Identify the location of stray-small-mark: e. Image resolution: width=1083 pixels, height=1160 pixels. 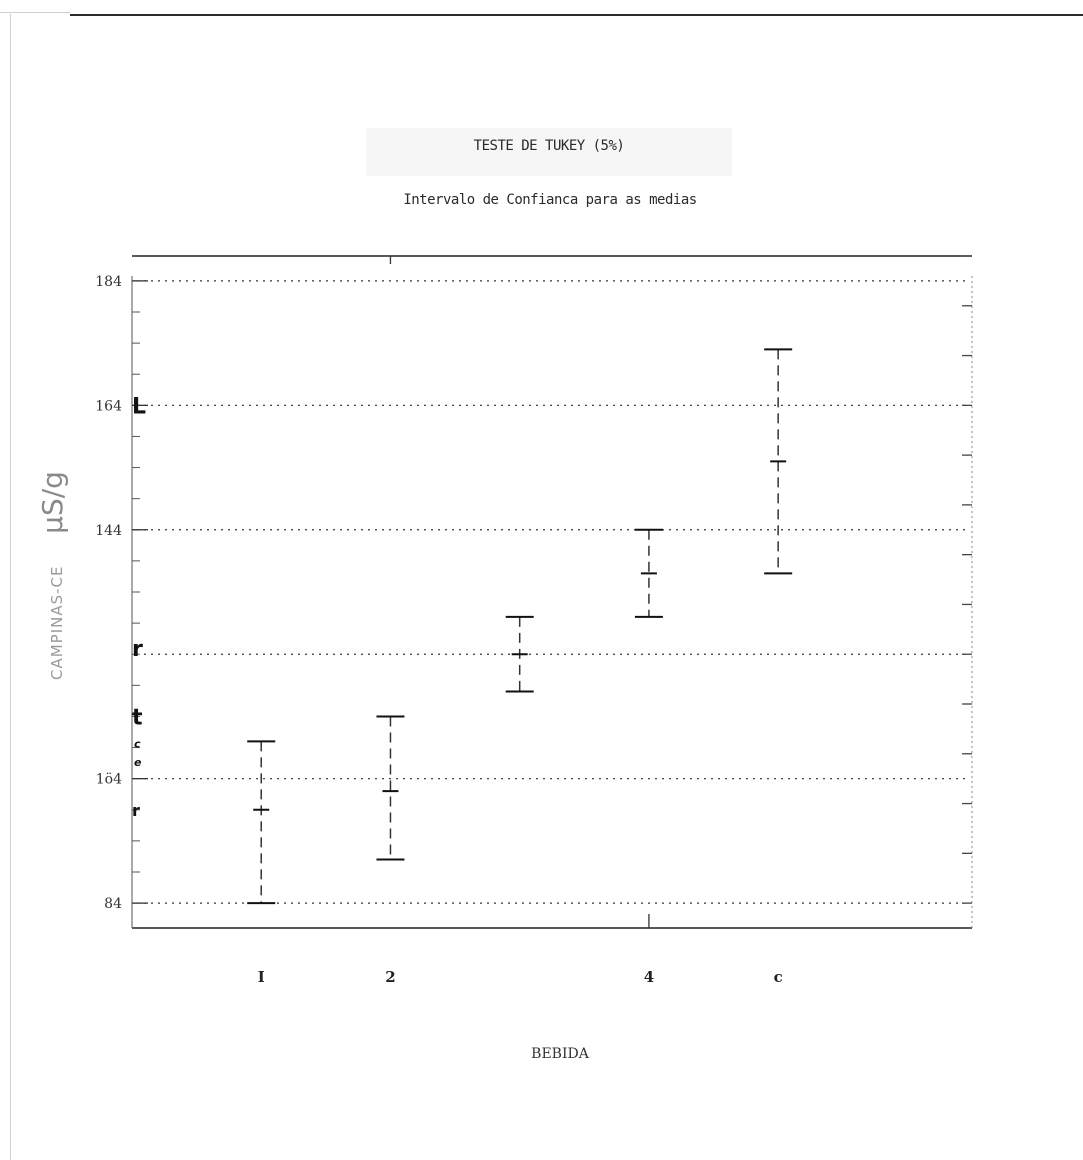
(138, 762).